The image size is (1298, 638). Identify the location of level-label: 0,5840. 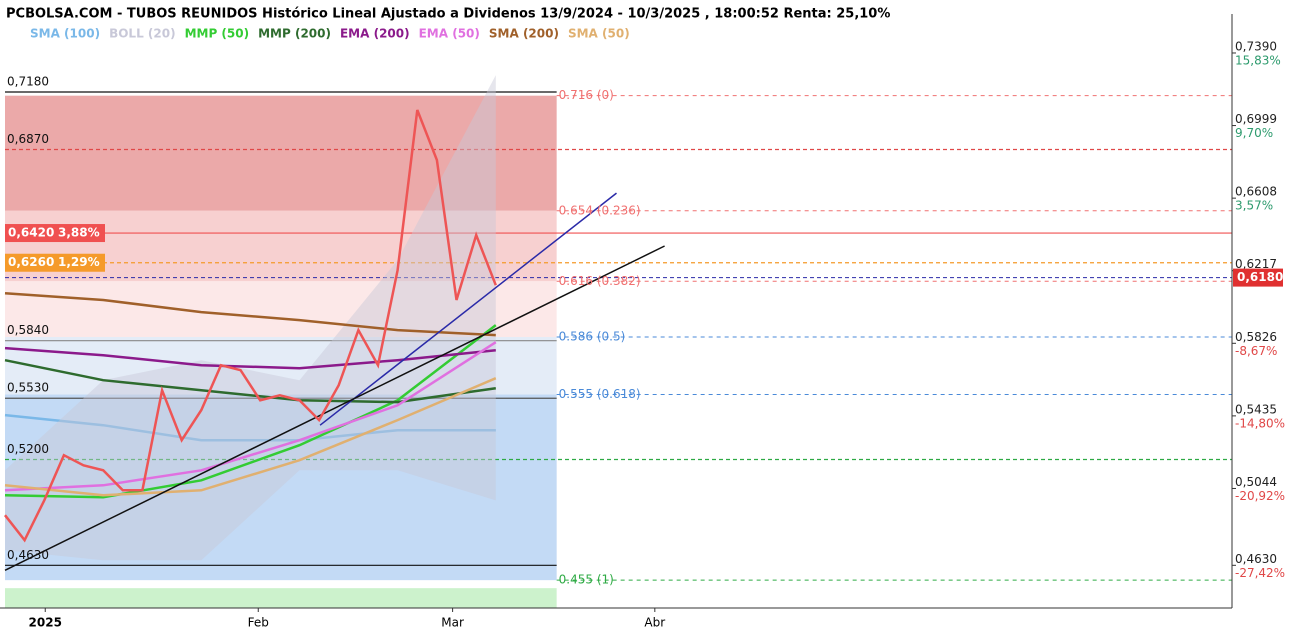
(28, 330).